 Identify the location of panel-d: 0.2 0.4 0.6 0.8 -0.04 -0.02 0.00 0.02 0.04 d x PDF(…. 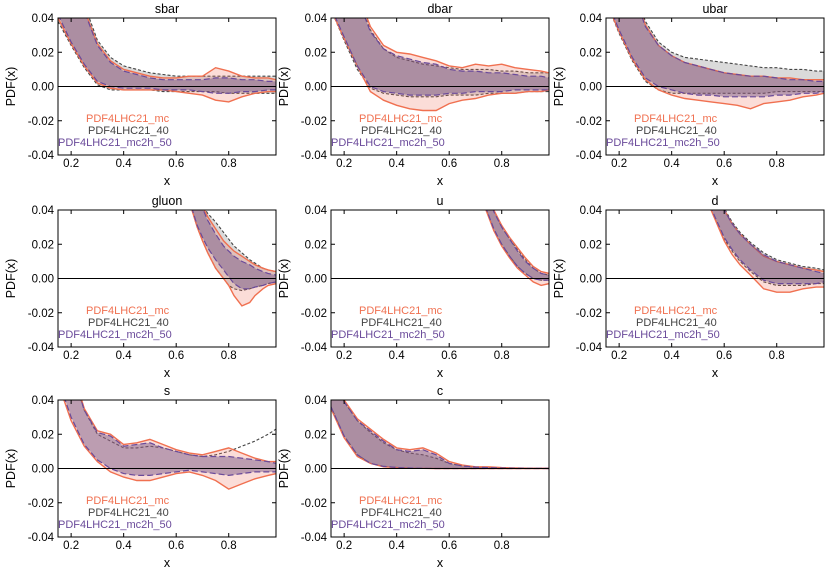
(688, 287).